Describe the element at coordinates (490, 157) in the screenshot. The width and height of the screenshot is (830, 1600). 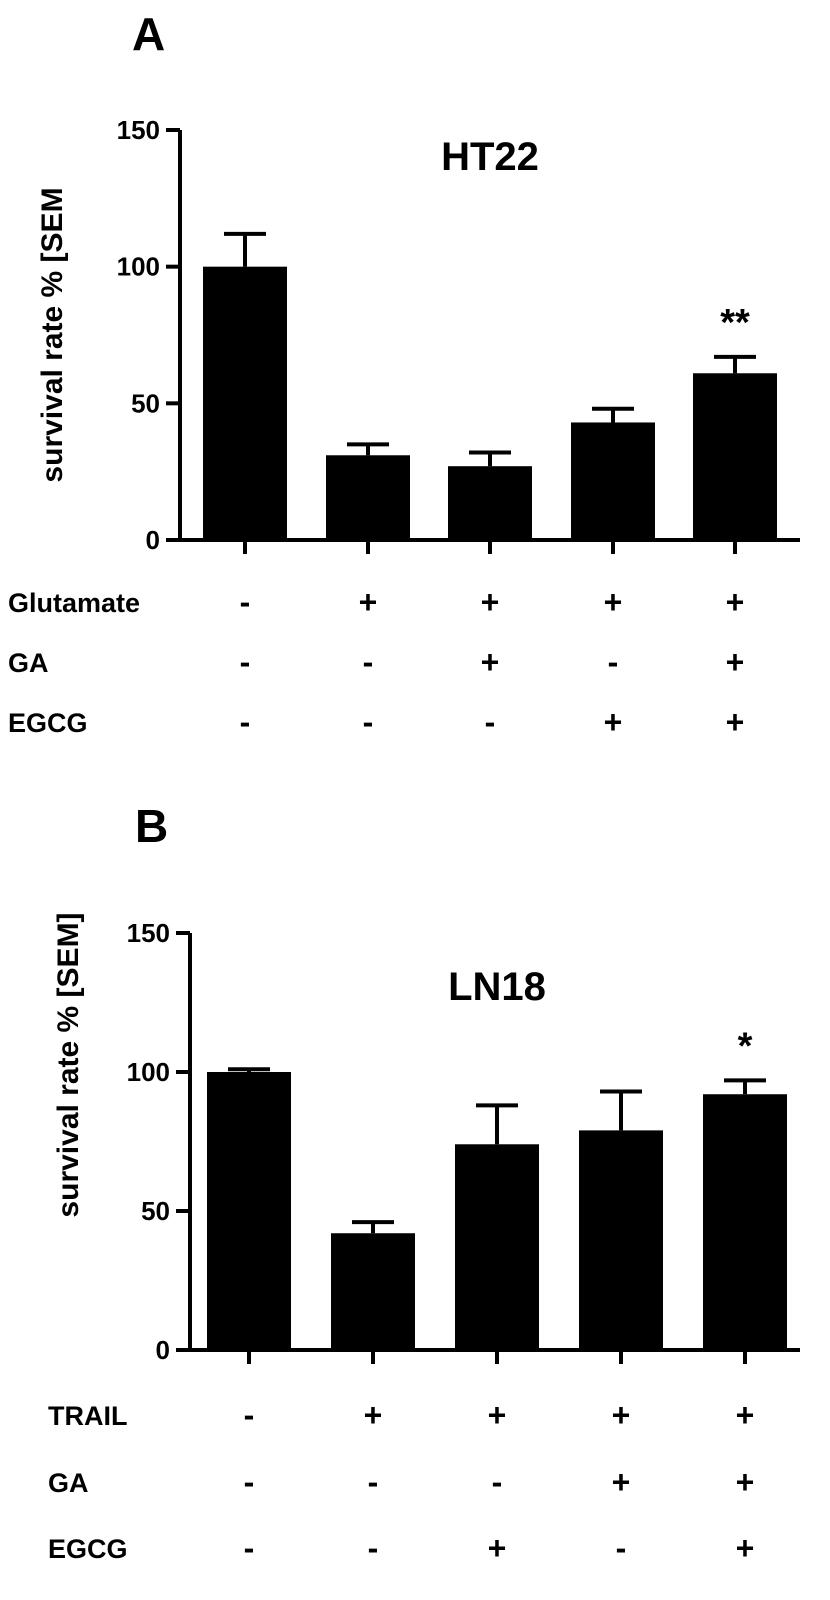
I see `panel-a-title: HT22` at that location.